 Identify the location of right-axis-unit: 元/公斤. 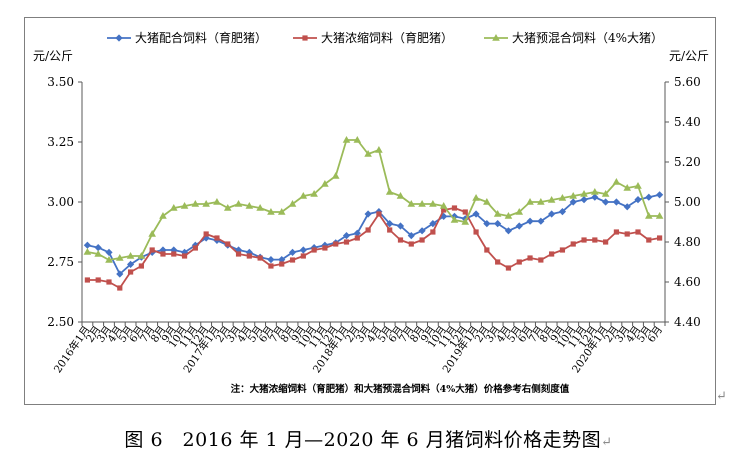
(689, 56).